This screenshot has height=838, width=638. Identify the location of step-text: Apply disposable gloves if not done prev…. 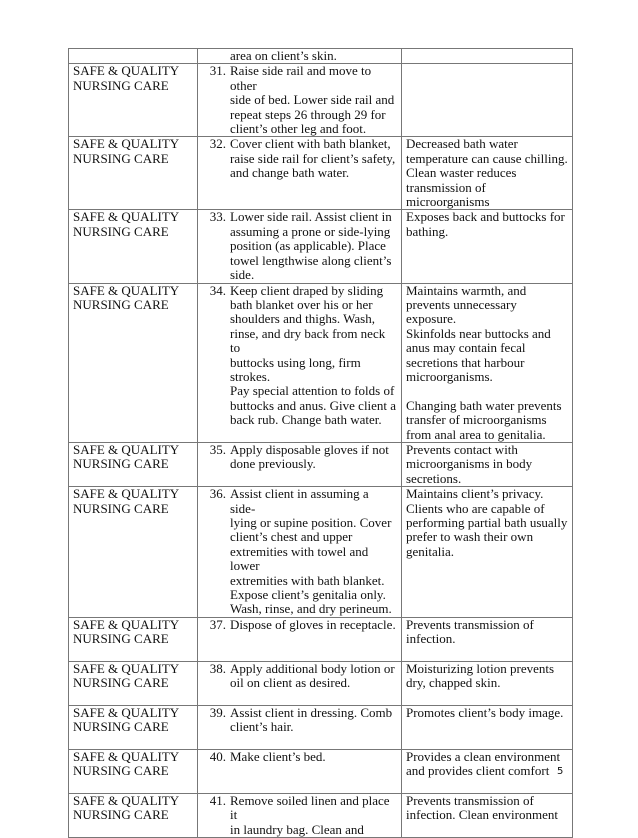
(309, 457).